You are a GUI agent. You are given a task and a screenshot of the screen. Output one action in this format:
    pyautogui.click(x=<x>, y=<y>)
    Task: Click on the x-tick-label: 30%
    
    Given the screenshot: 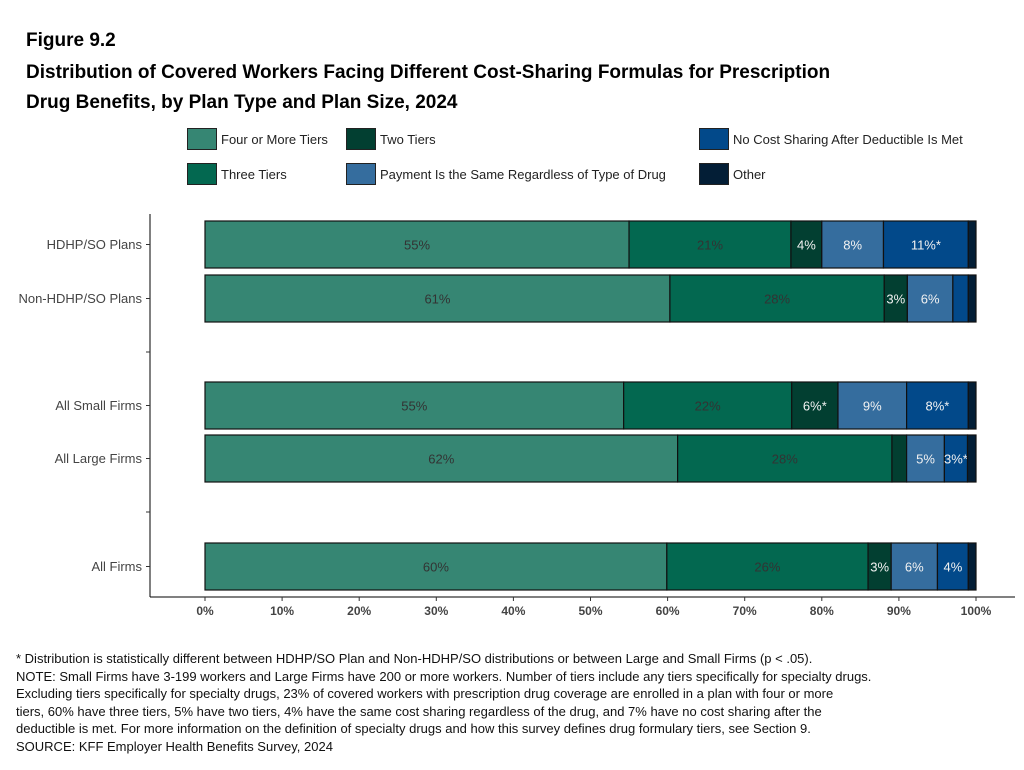 What is the action you would take?
    pyautogui.click(x=436, y=611)
    